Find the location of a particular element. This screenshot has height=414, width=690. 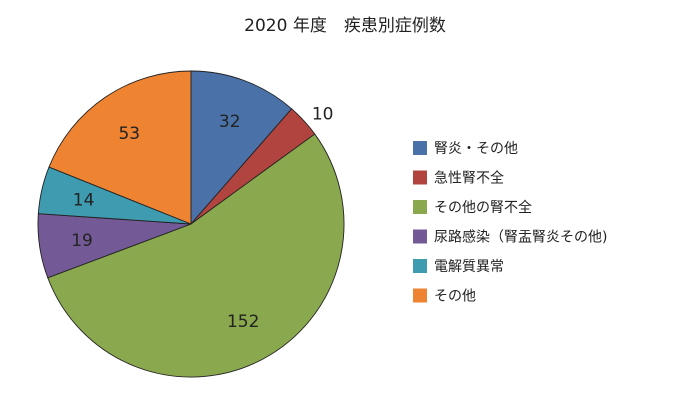

legend-label-5: 電解質異常 is located at coordinates (469, 267).